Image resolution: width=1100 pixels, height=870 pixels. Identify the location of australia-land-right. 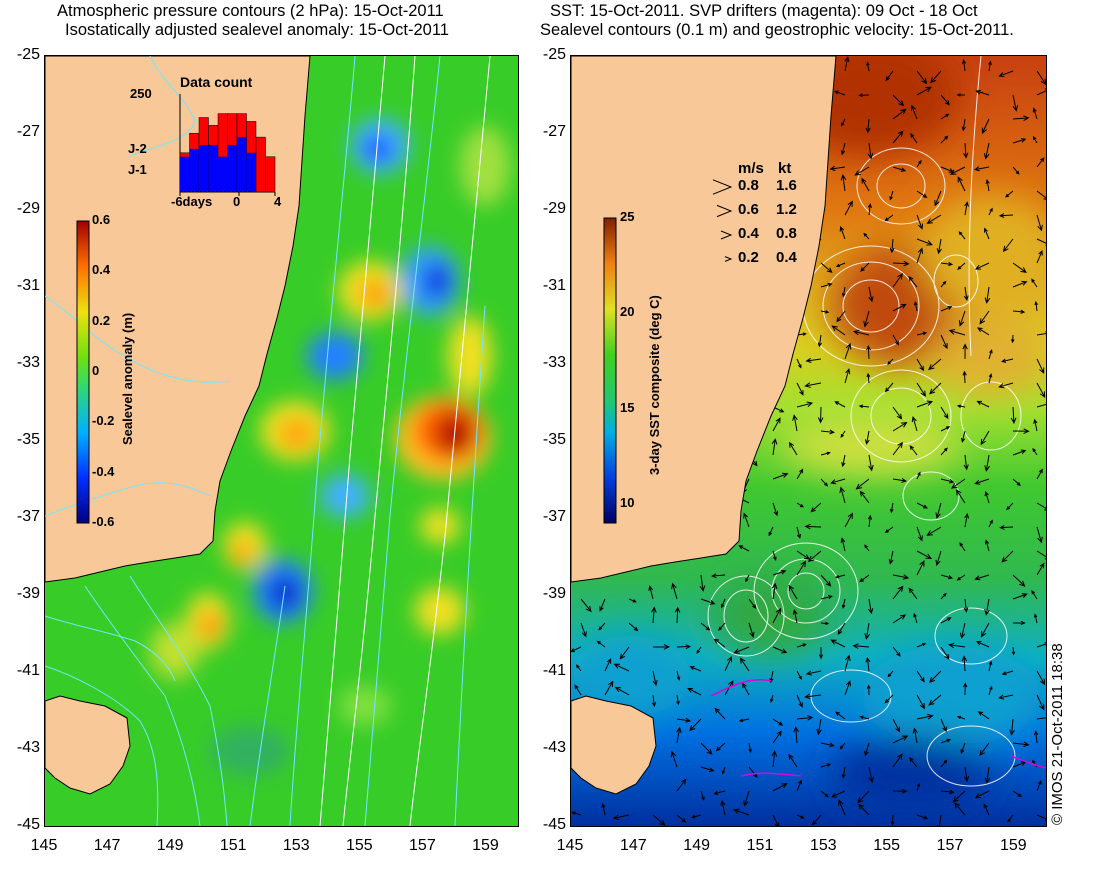
(704, 319).